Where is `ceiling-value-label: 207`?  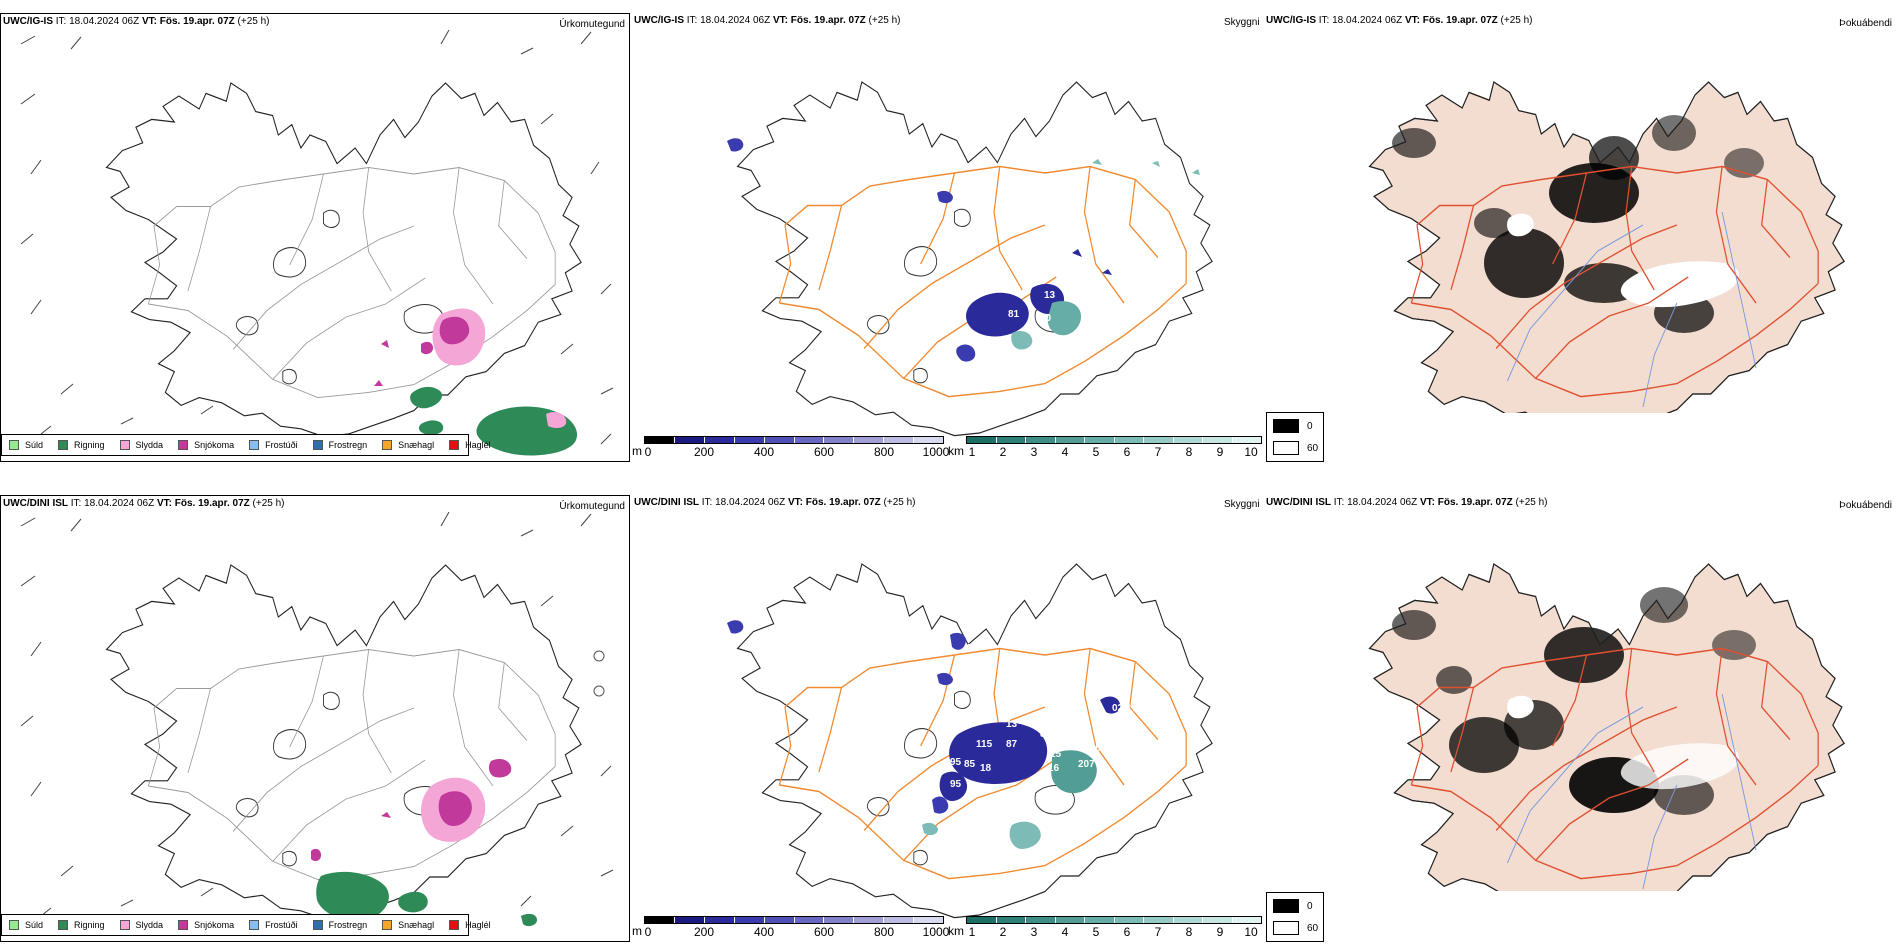
ceiling-value-label: 207 is located at coordinates (1086, 764).